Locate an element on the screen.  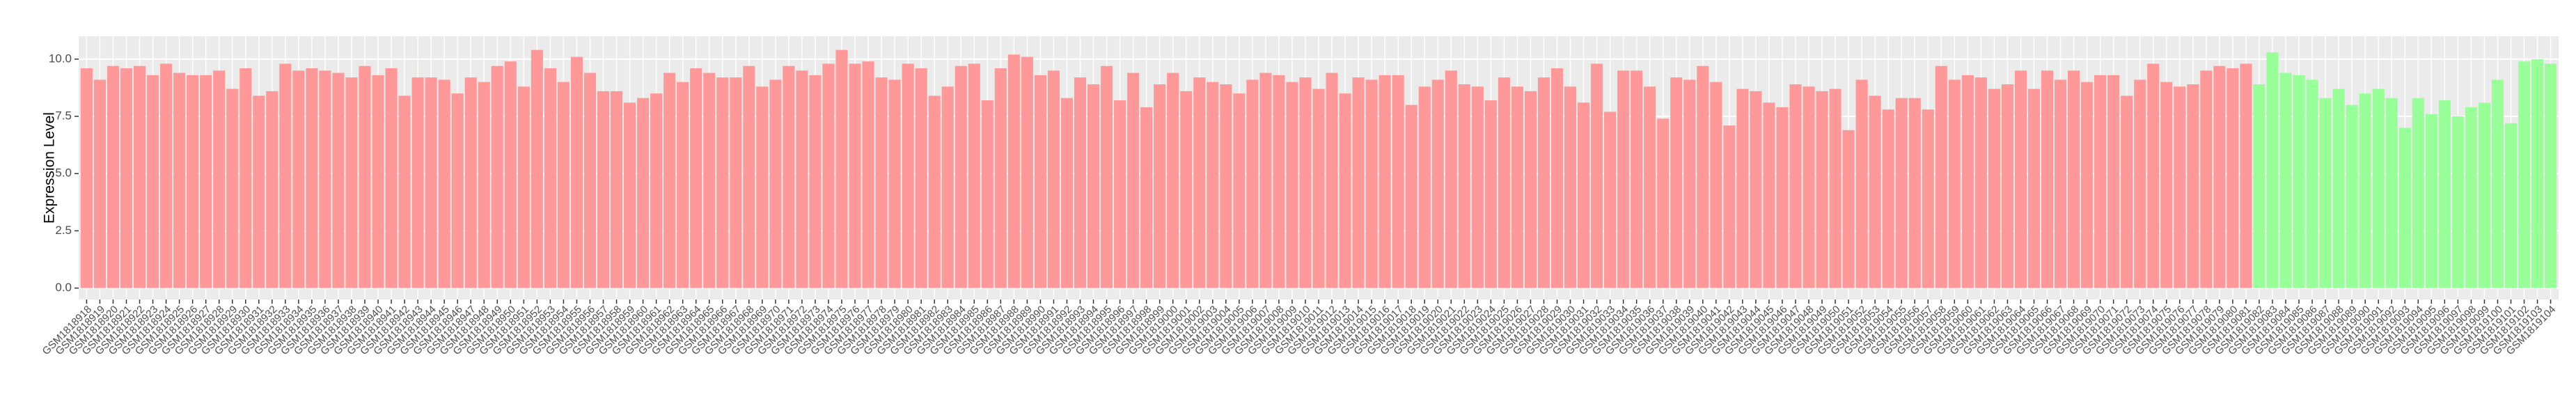
y-axis-title: Expression Level is located at coordinates (50, 168).